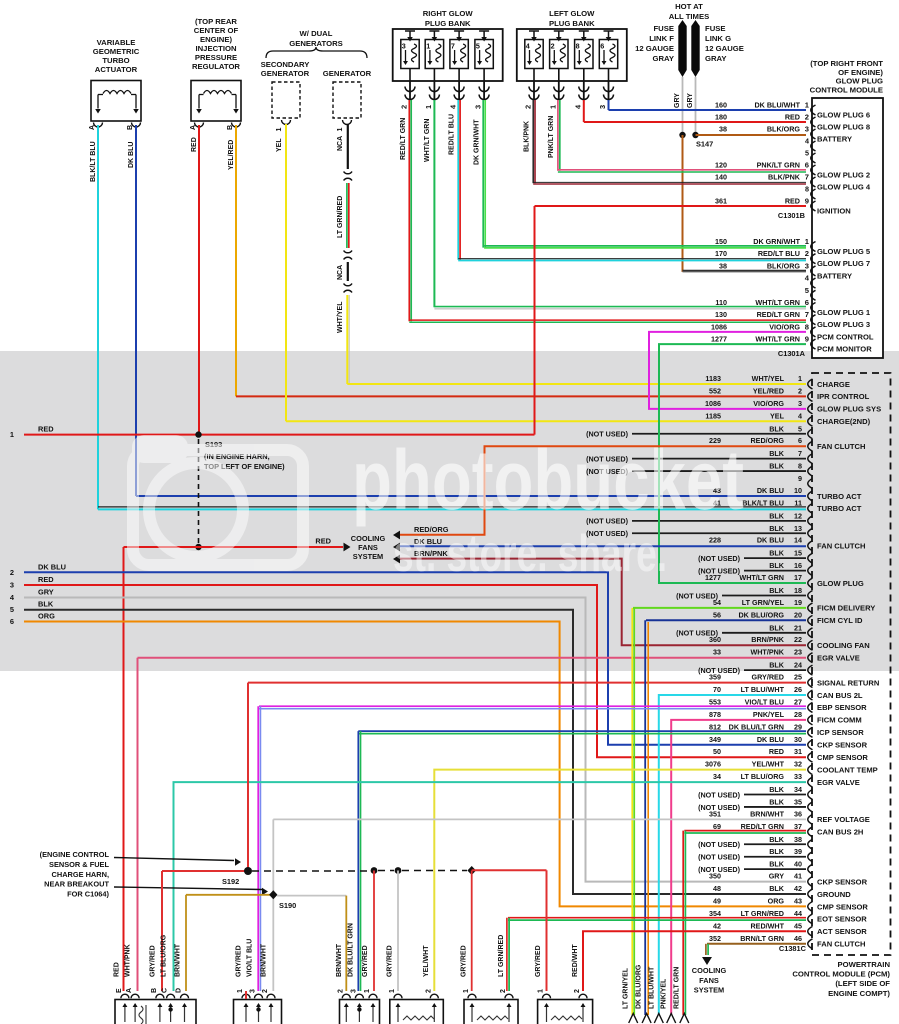 The width and height of the screenshot is (899, 1024). Describe the element at coordinates (717, 900) in the screenshot. I see `svg-text: 49` at that location.